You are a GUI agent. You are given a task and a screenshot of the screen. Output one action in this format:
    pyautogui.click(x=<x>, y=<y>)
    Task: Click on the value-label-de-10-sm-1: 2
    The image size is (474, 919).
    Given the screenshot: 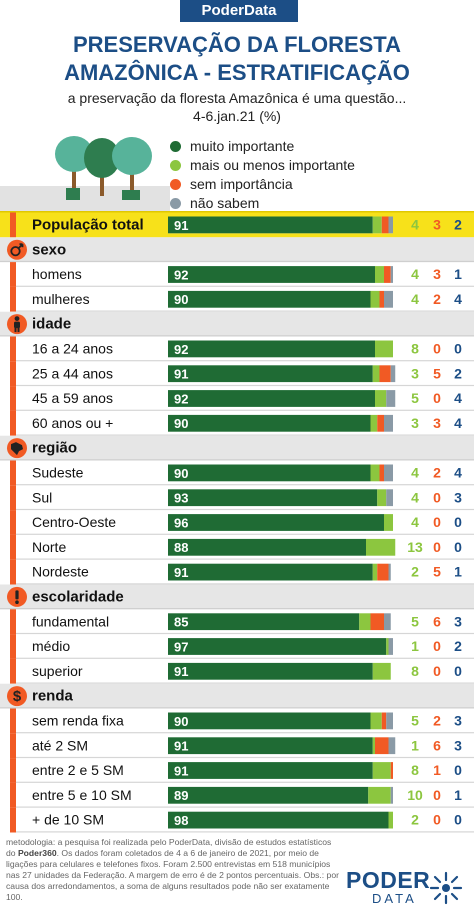 What is the action you would take?
    pyautogui.click(x=415, y=820)
    